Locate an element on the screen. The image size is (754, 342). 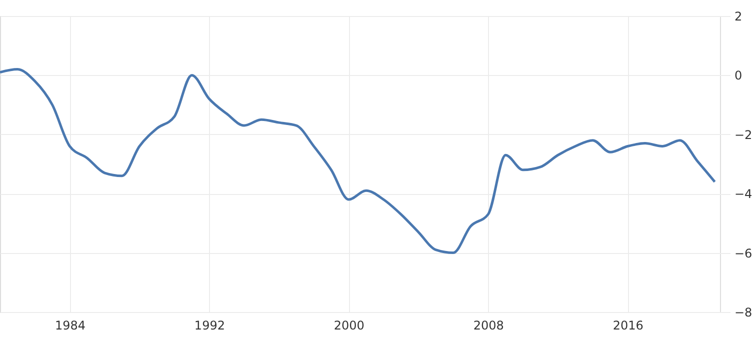
y-tick-label: 0 is located at coordinates (738, 75).